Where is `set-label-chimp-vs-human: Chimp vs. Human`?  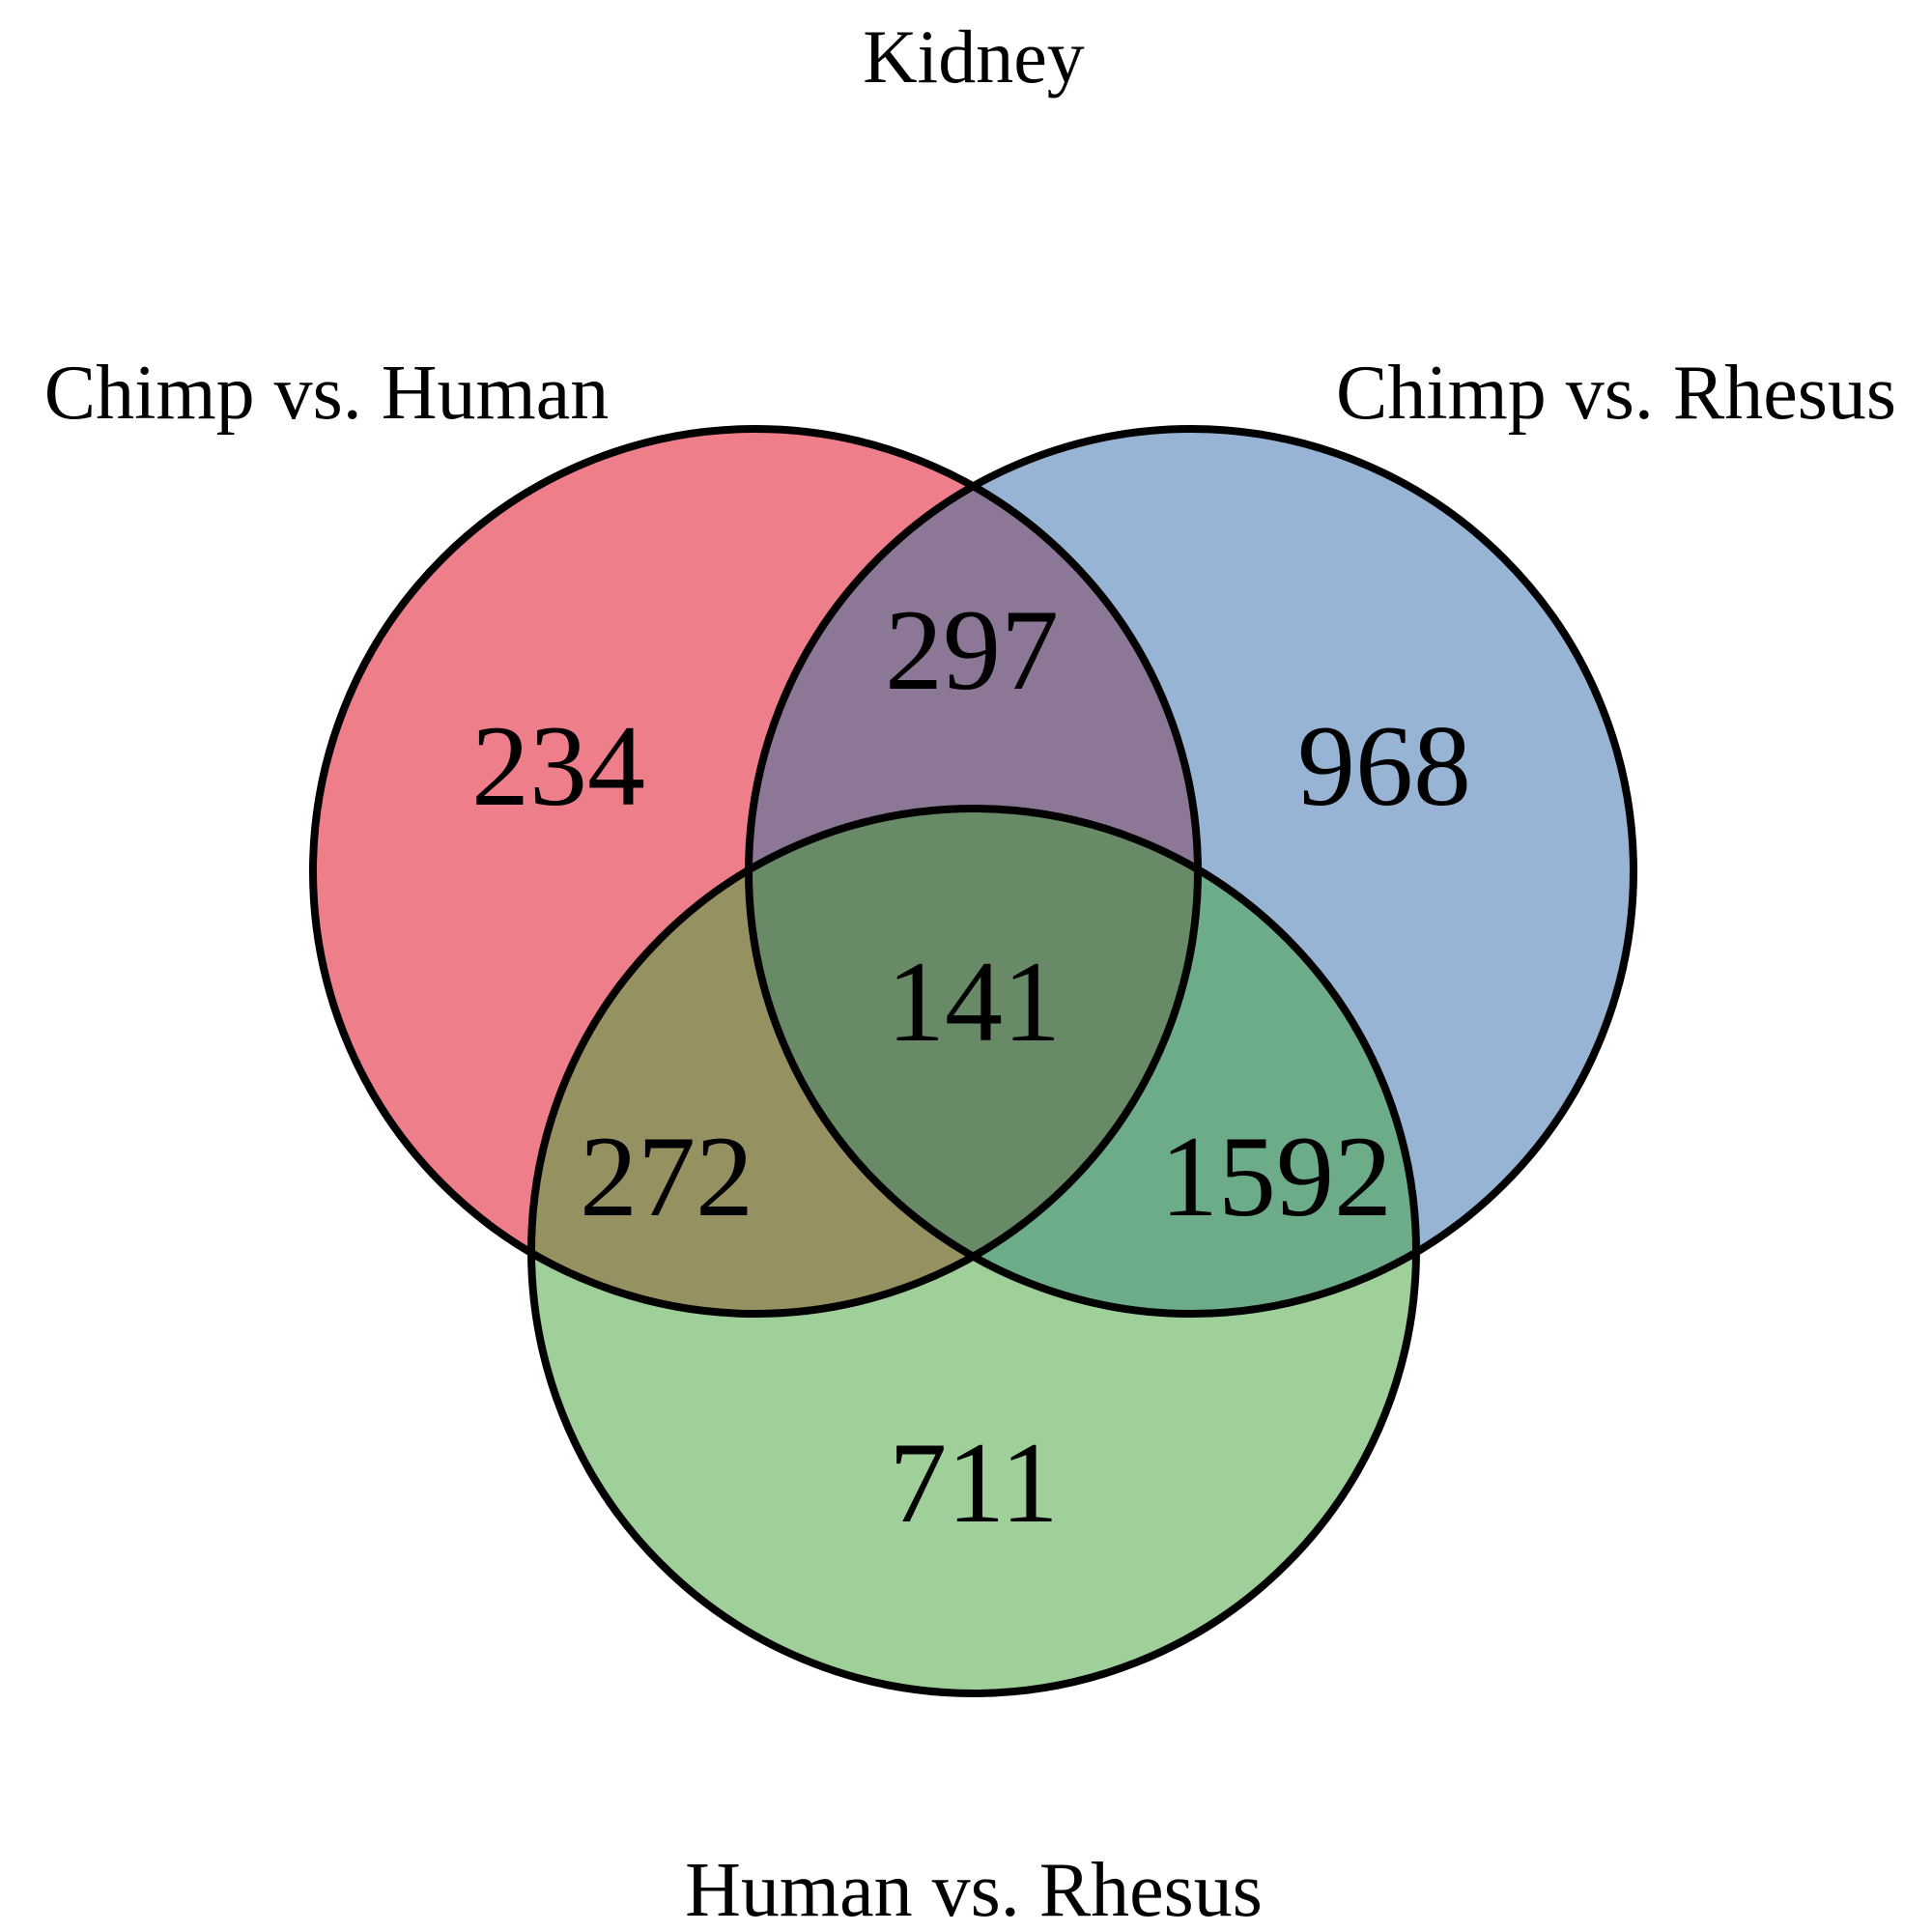 set-label-chimp-vs-human: Chimp vs. Human is located at coordinates (326, 393).